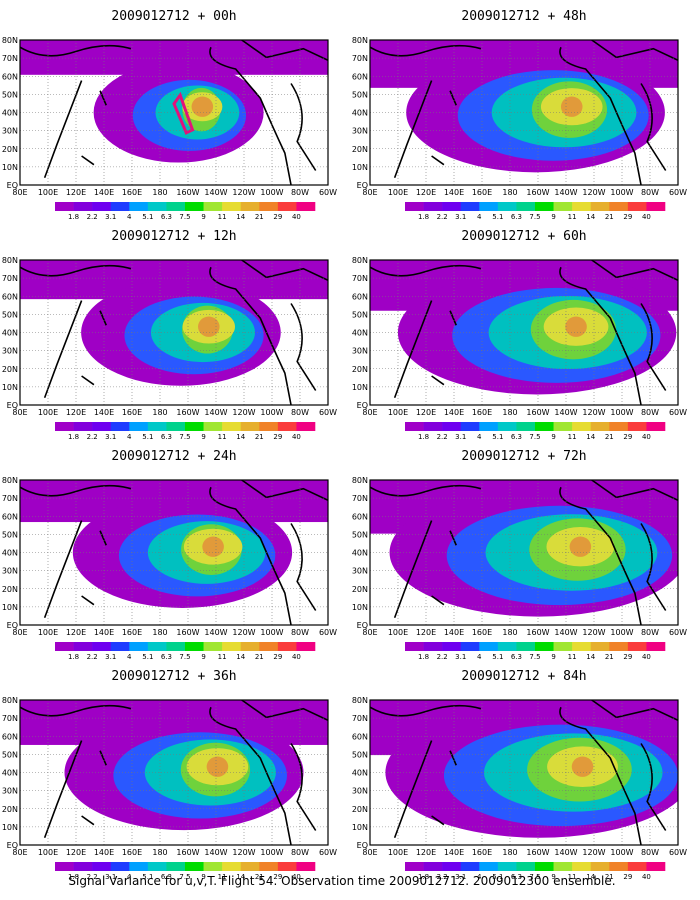 The image size is (700, 900). I want to click on graticule, so click(524, 552).